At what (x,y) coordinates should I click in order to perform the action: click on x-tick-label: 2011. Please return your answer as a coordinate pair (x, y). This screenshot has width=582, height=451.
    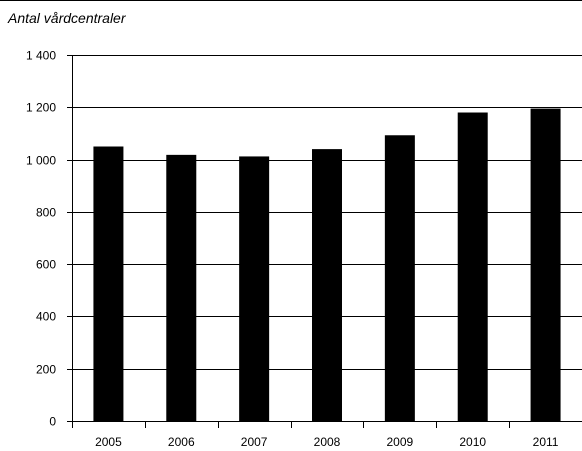
    Looking at the image, I should click on (546, 442).